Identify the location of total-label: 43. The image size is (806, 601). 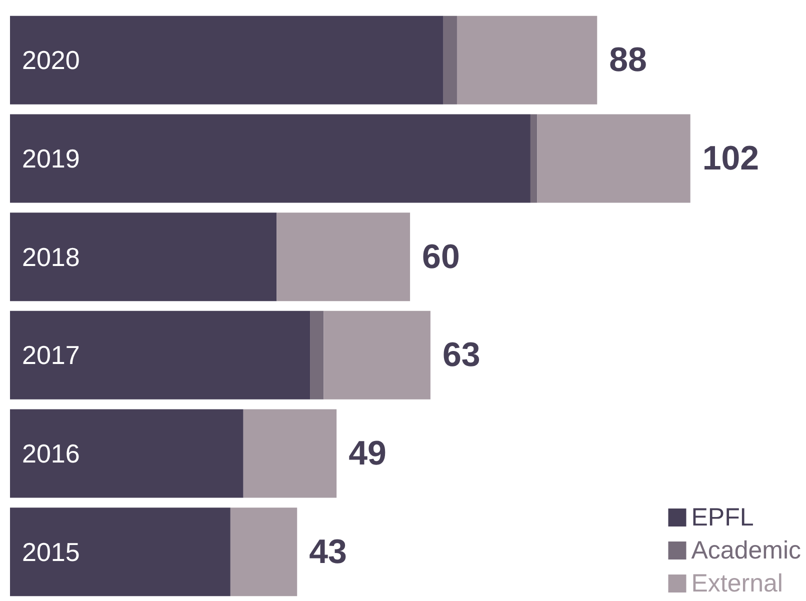
(328, 551).